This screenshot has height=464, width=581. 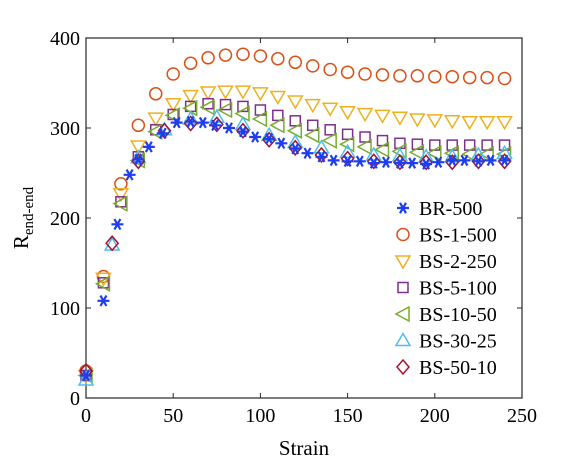 I want to click on legend-item: BS-5-100, so click(x=447, y=289).